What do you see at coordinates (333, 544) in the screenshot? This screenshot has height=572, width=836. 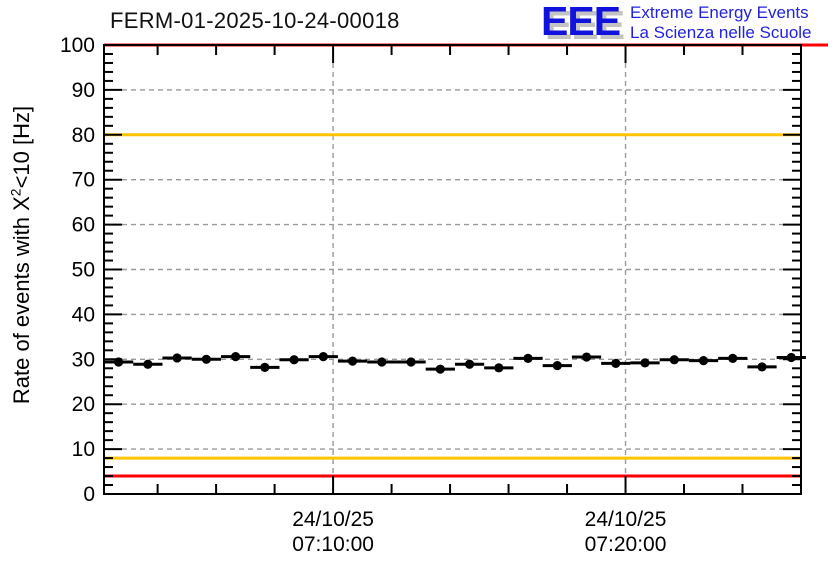 I see `x-tick-label-time: 07:10:00` at bounding box center [333, 544].